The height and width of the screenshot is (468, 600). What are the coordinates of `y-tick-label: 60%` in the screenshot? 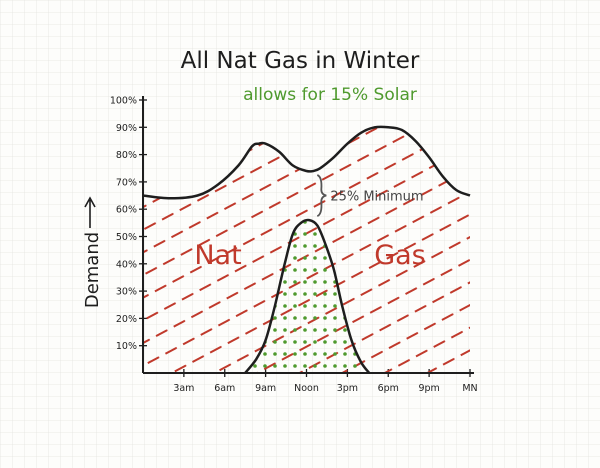 It's located at (126, 210).